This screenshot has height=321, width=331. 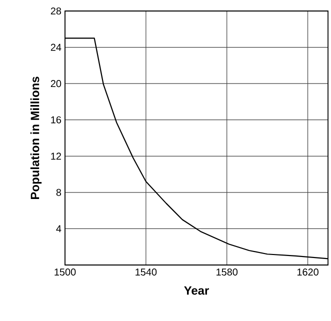 I want to click on y-tick-label: 24, so click(x=56, y=47).